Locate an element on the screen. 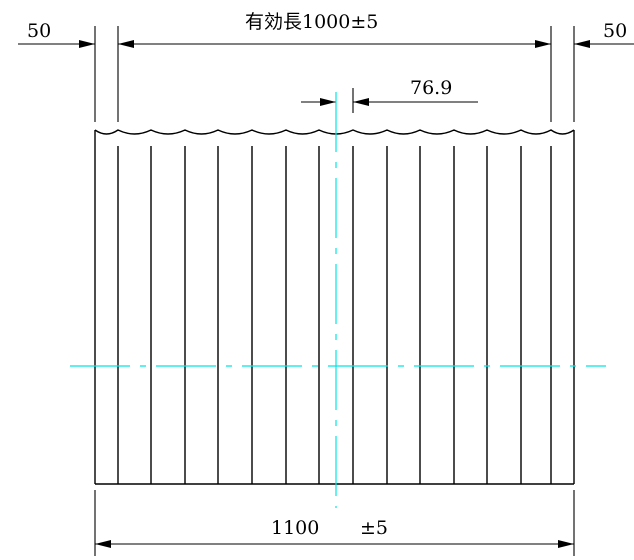 This screenshot has width=634, height=560. effective-length-arrow-right is located at coordinates (543, 44).